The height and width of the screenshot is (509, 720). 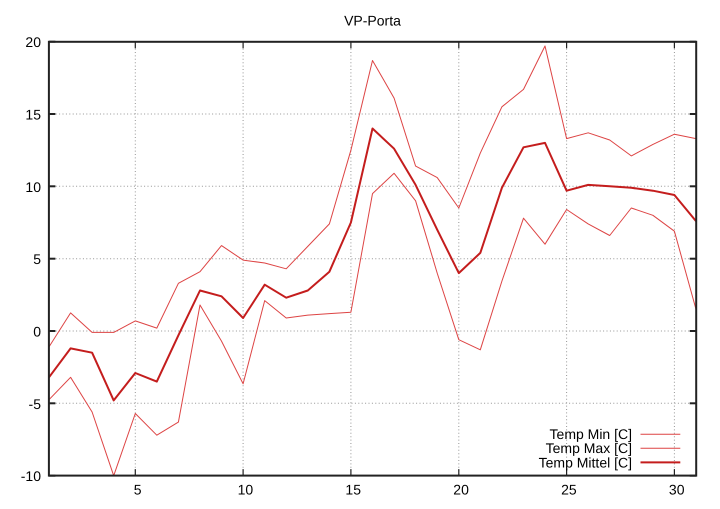 What do you see at coordinates (589, 448) in the screenshot?
I see `svg-text: Temp Max [C]` at bounding box center [589, 448].